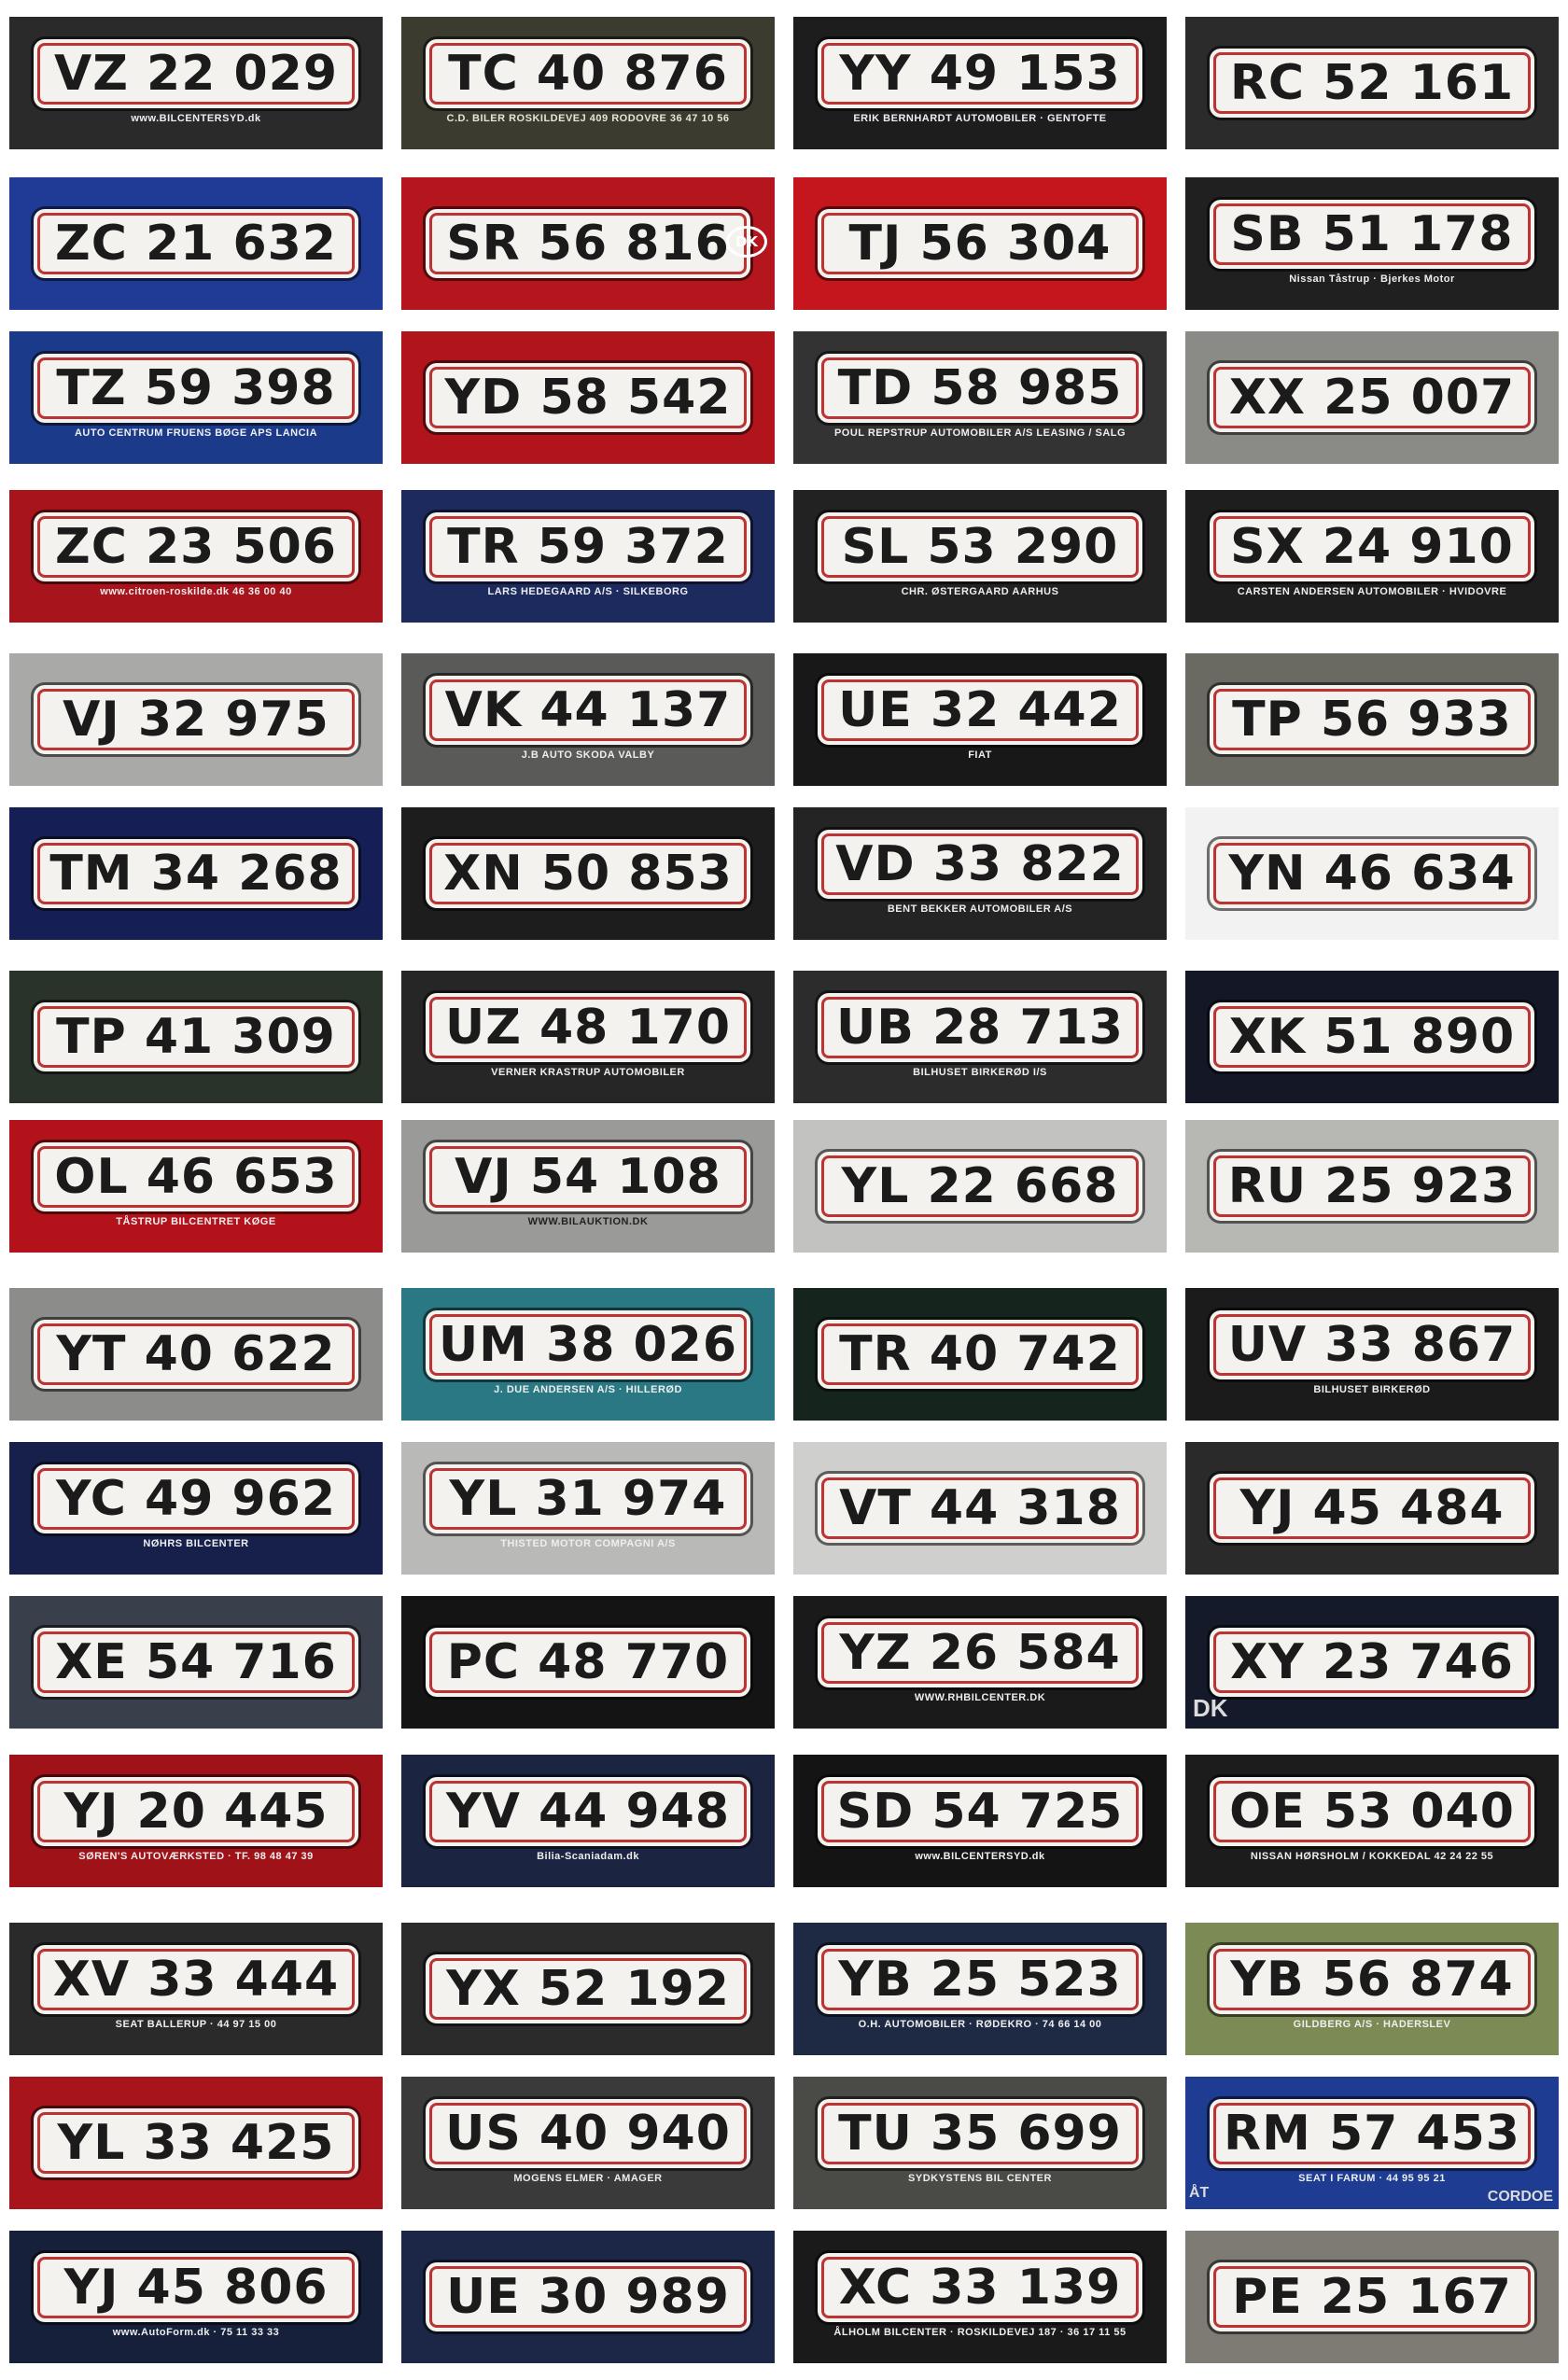  I want to click on plate-photo: RU 25 923, so click(1372, 1186).